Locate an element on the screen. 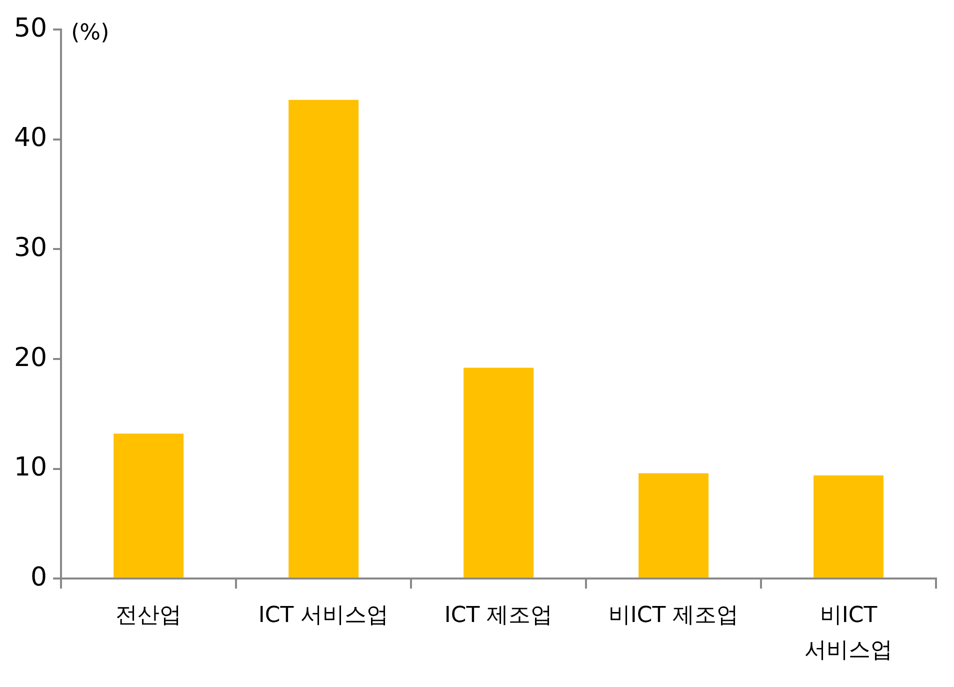 This screenshot has width=954, height=687. y-tick-label: 40 is located at coordinates (31, 138).